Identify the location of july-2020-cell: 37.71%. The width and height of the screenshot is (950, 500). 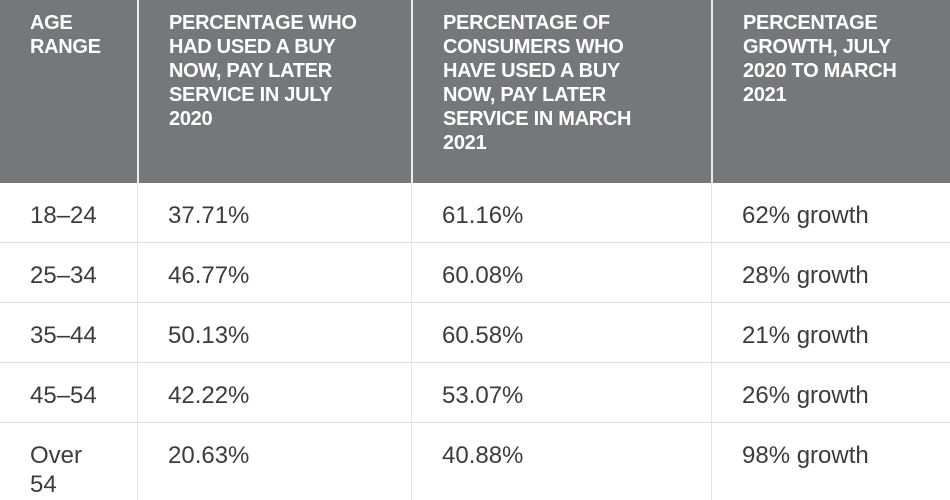
(274, 212).